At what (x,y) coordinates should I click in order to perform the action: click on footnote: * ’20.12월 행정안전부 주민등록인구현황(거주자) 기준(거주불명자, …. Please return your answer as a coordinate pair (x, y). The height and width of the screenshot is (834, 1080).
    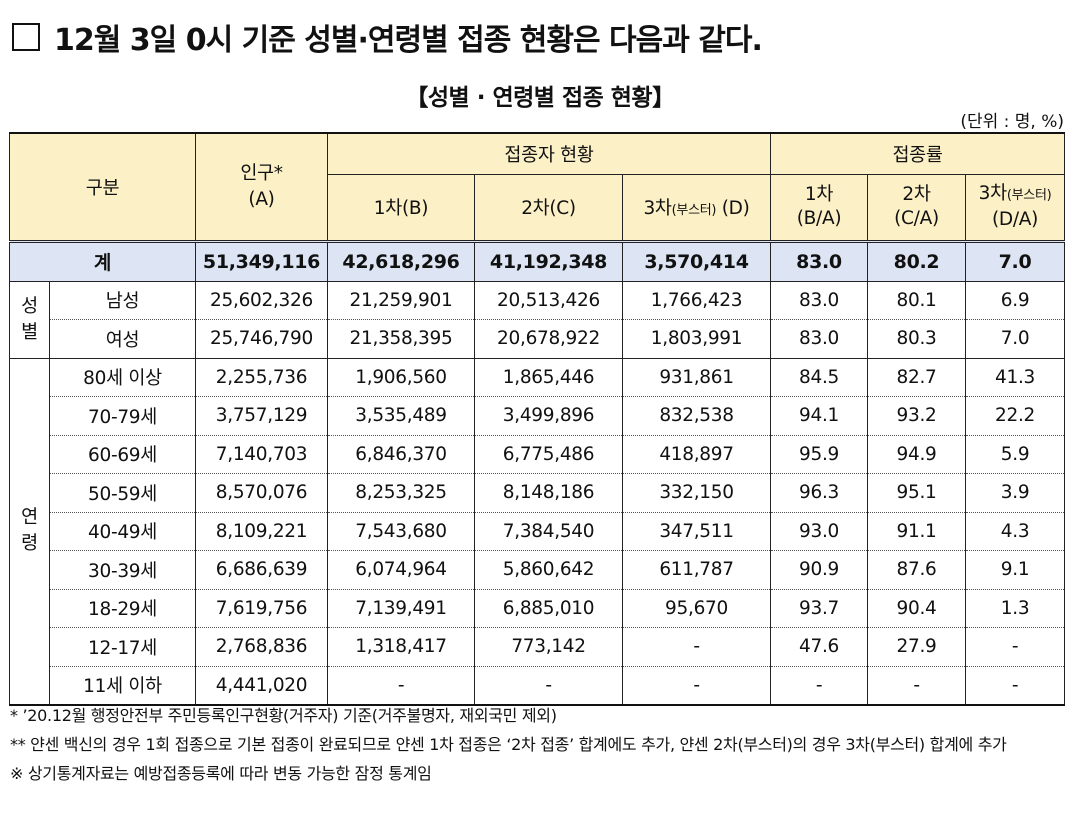
    Looking at the image, I should click on (283, 715).